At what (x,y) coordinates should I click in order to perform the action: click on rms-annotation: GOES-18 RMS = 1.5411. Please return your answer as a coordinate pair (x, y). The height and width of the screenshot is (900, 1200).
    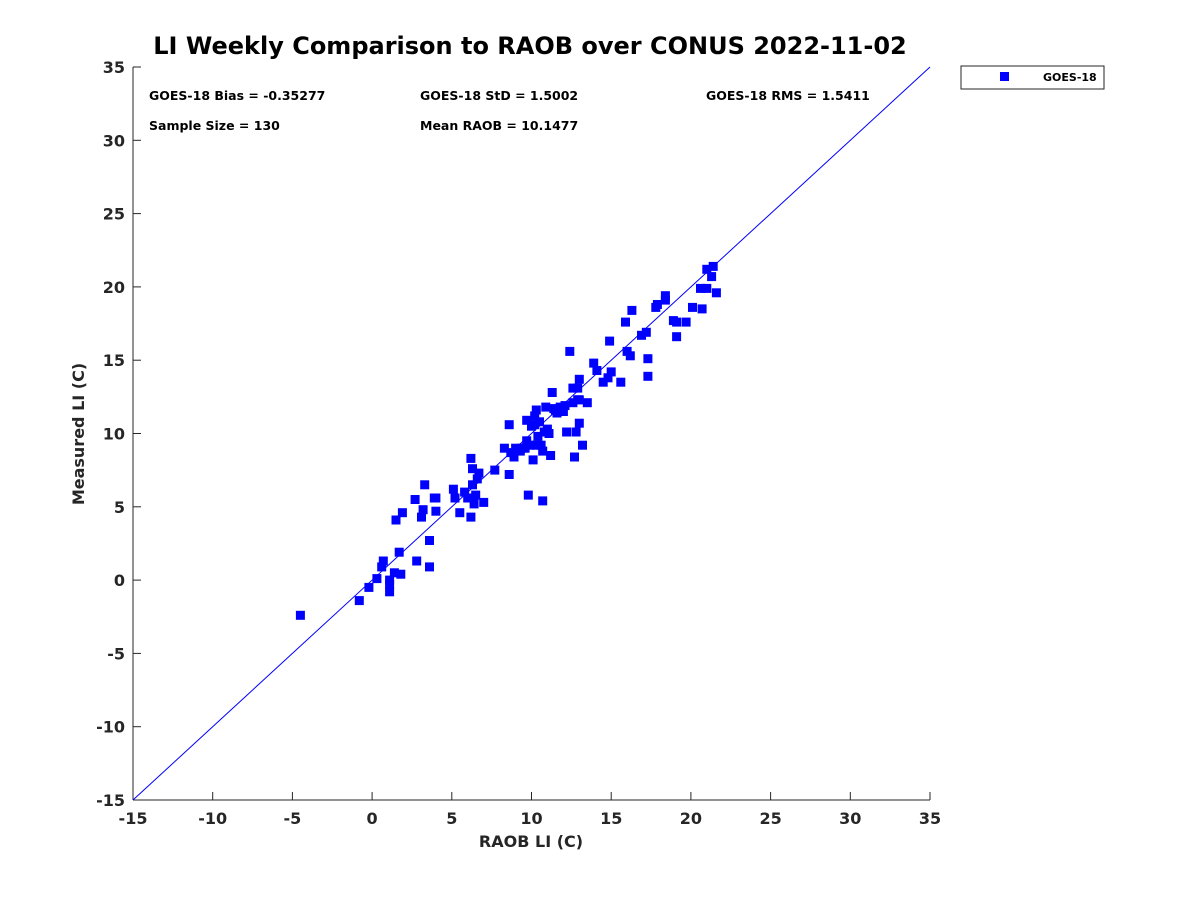
    Looking at the image, I should click on (788, 95).